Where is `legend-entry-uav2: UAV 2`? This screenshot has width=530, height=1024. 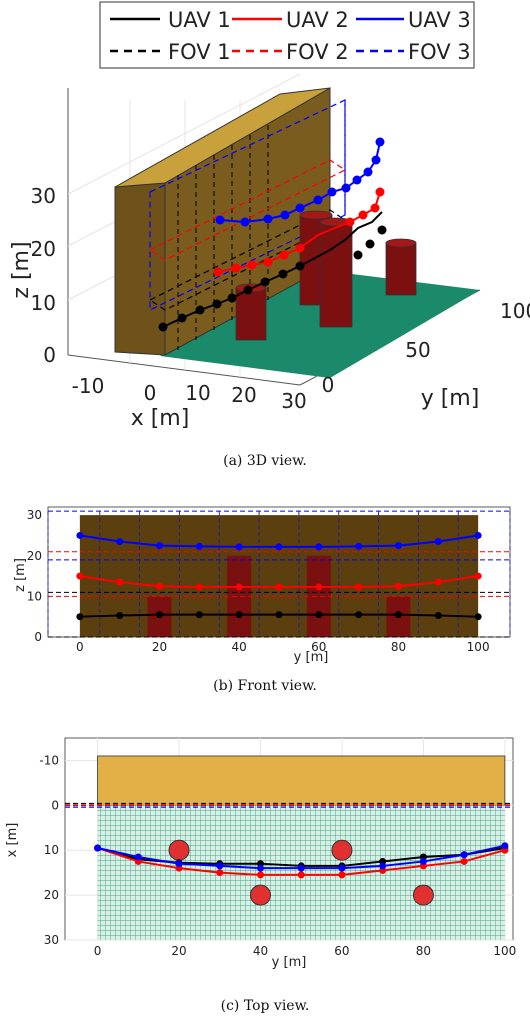 legend-entry-uav2: UAV 2 is located at coordinates (290, 20).